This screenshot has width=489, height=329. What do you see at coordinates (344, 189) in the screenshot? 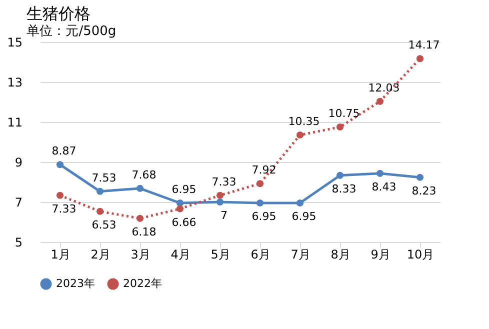
I see `data-label: 8.33` at bounding box center [344, 189].